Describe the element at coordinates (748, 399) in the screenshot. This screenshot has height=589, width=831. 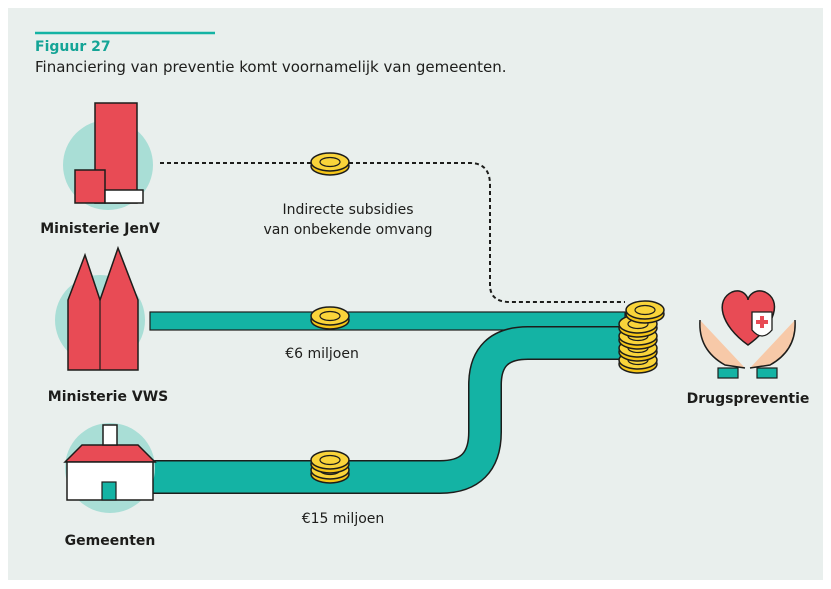
I see `node-label: Drugspreventie` at that location.